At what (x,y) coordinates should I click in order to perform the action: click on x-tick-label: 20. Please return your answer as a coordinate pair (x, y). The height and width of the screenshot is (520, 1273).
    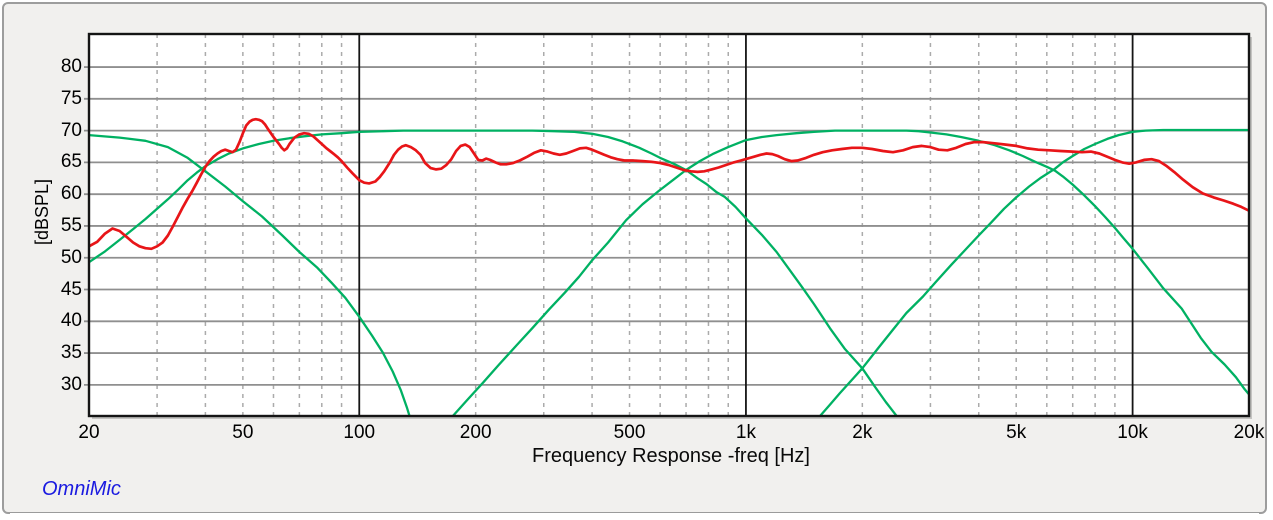
    Looking at the image, I should click on (89, 432).